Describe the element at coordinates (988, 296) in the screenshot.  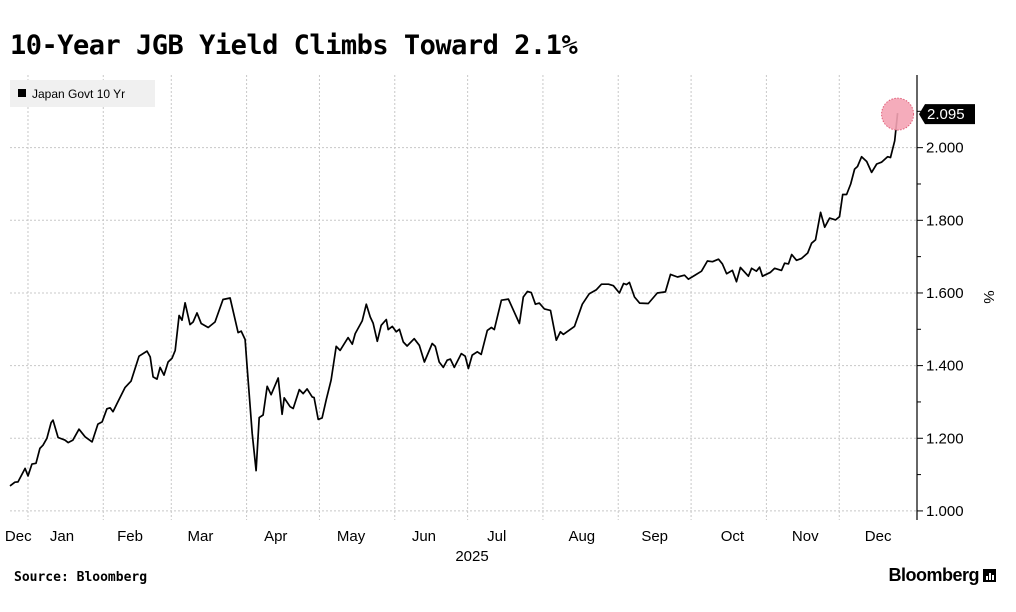
I see `y-axis-unit-label: %` at that location.